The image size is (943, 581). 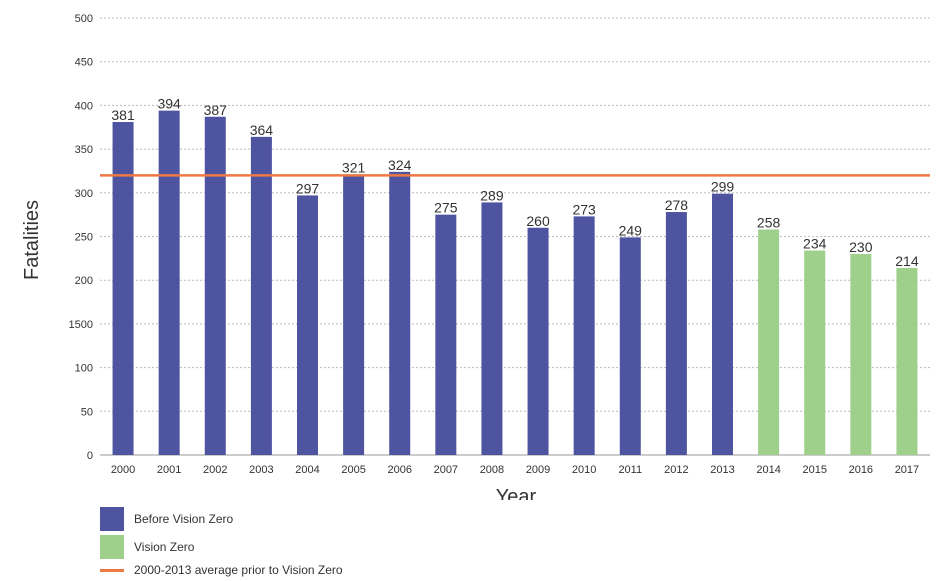 What do you see at coordinates (221, 547) in the screenshot?
I see `legend-item-vision-zero: Vision Zero` at bounding box center [221, 547].